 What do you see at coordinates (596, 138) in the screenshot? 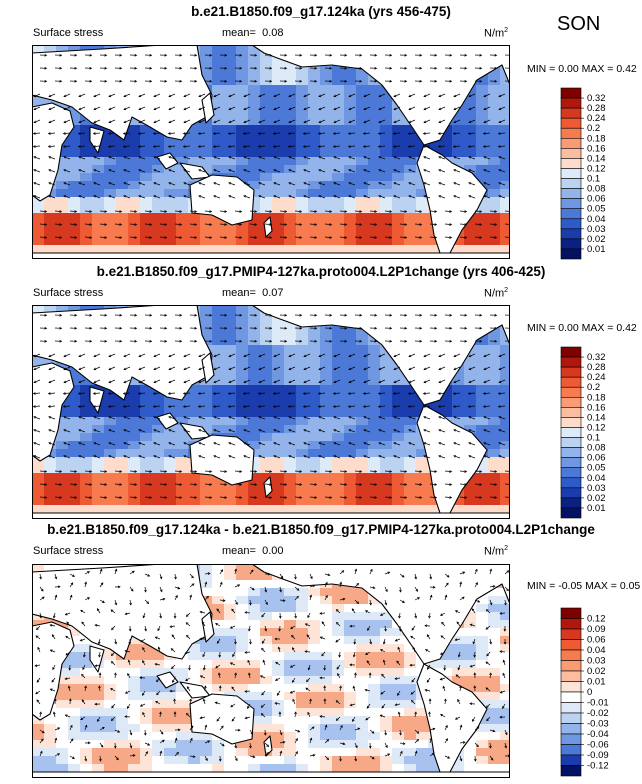
I see `colorbar-tick-label: 0.18` at bounding box center [596, 138].